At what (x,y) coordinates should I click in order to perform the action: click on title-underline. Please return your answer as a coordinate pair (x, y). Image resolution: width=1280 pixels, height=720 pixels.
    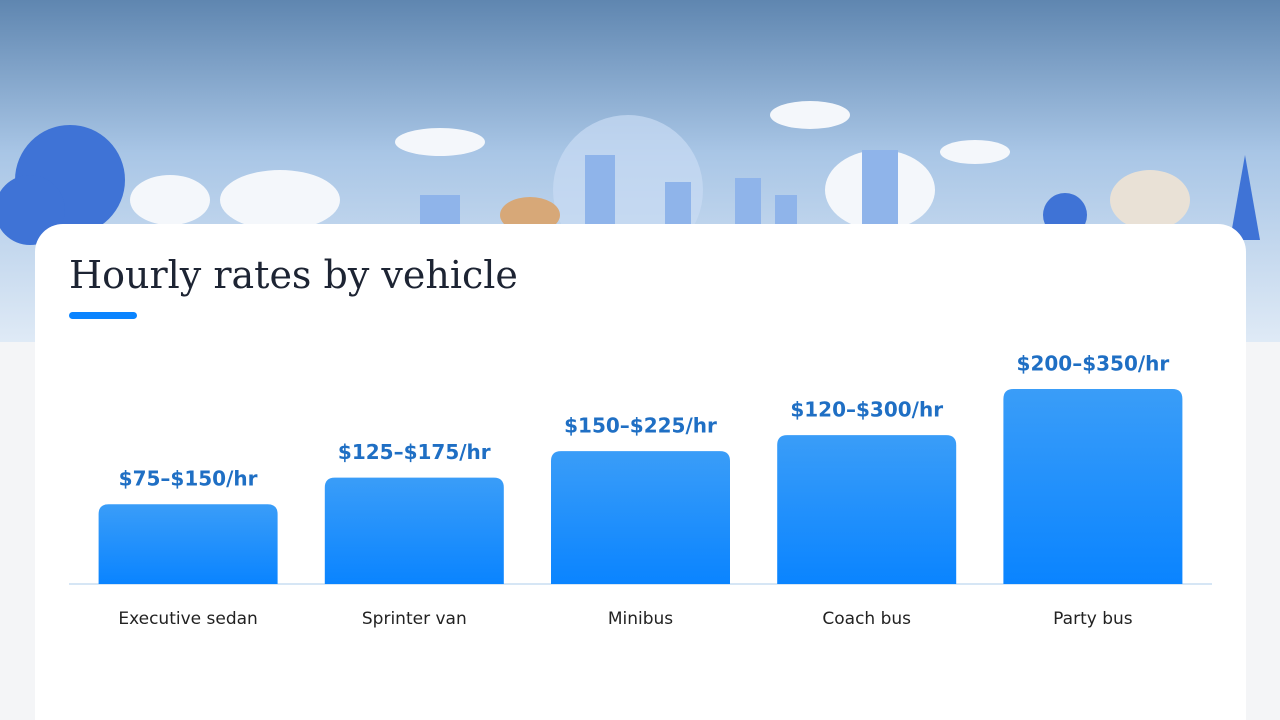
    Looking at the image, I should click on (103, 315).